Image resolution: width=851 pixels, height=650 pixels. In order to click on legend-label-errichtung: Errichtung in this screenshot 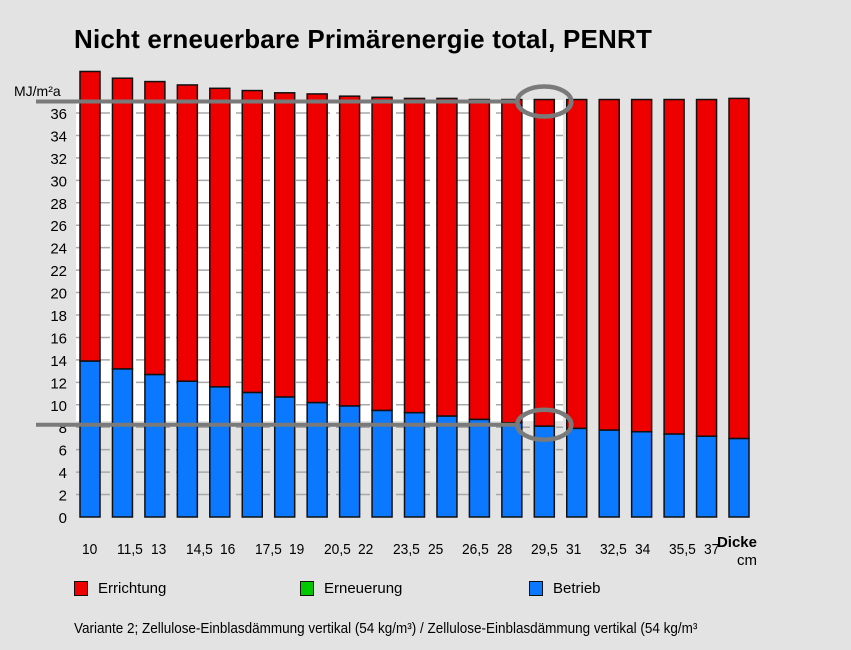, I will do `click(132, 588)`.